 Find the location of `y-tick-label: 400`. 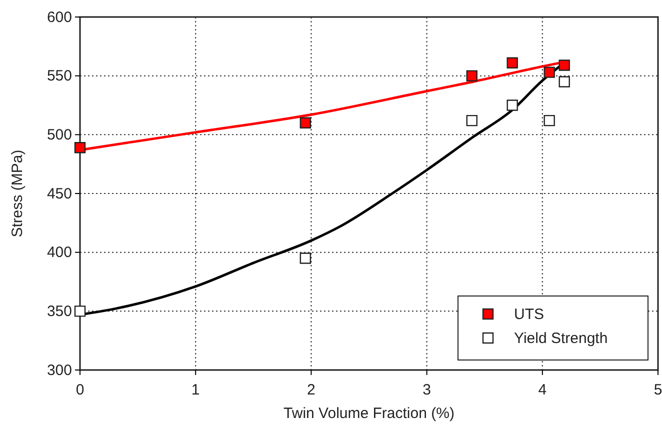

y-tick-label: 400 is located at coordinates (59, 253).